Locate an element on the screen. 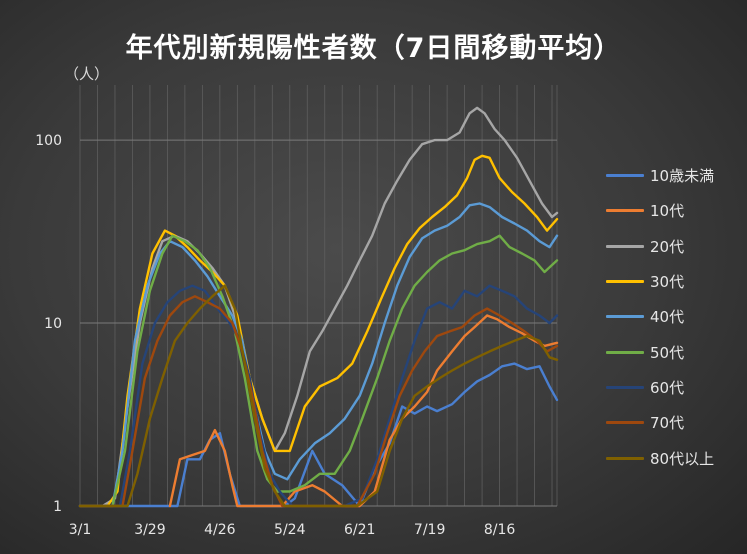  legend-label: 60代 is located at coordinates (667, 387).